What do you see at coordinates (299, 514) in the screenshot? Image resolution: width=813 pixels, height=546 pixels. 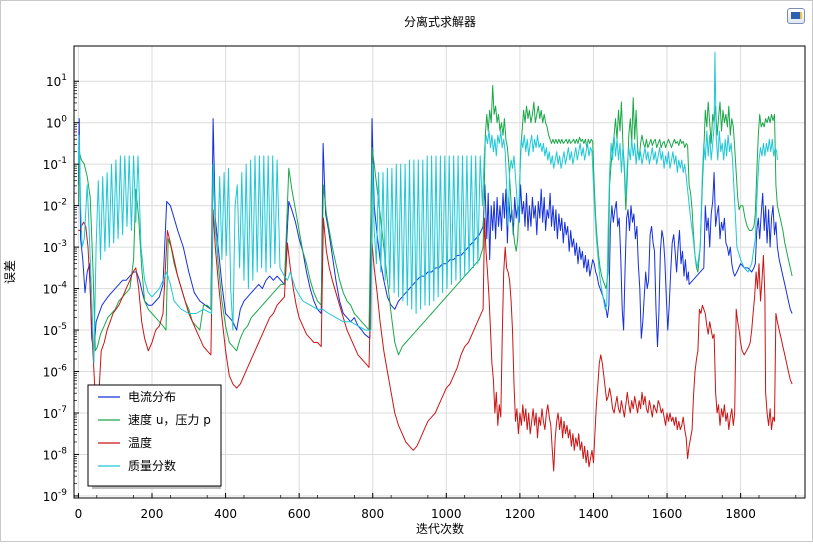 I see `x-tick-label: 600` at bounding box center [299, 514].